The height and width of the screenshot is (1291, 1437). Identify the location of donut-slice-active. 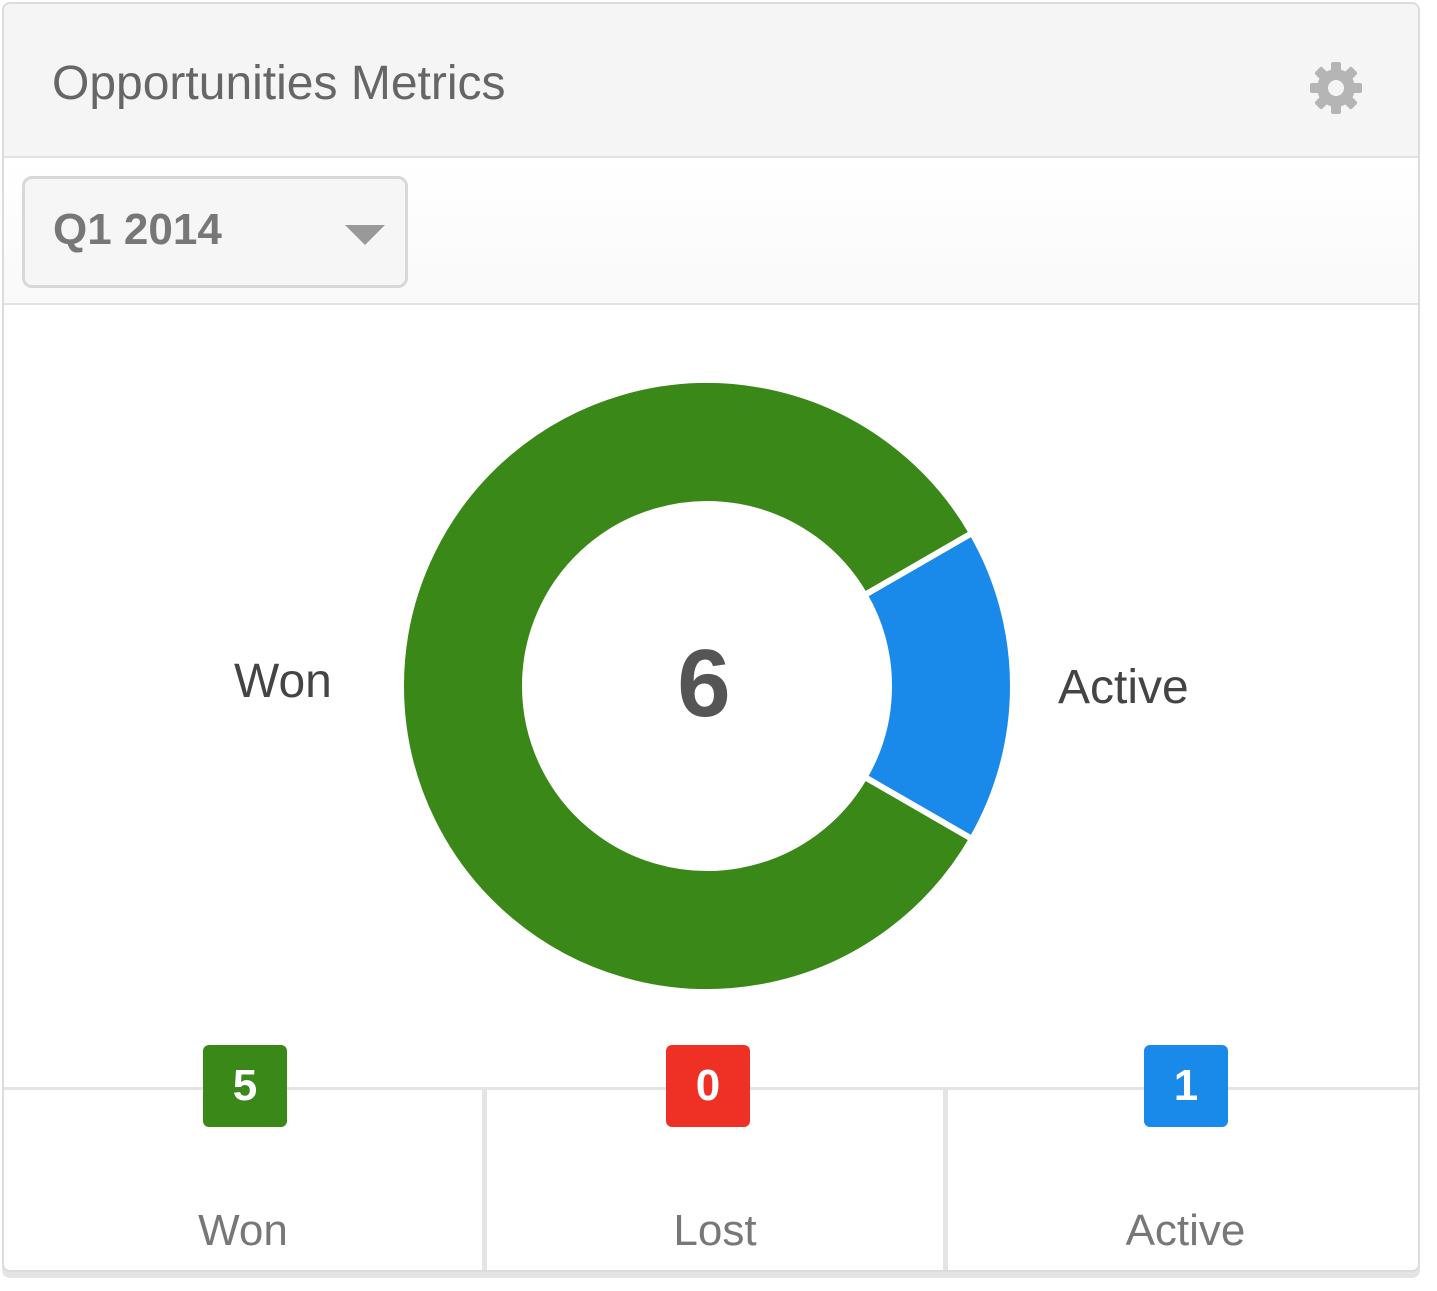
(938, 686).